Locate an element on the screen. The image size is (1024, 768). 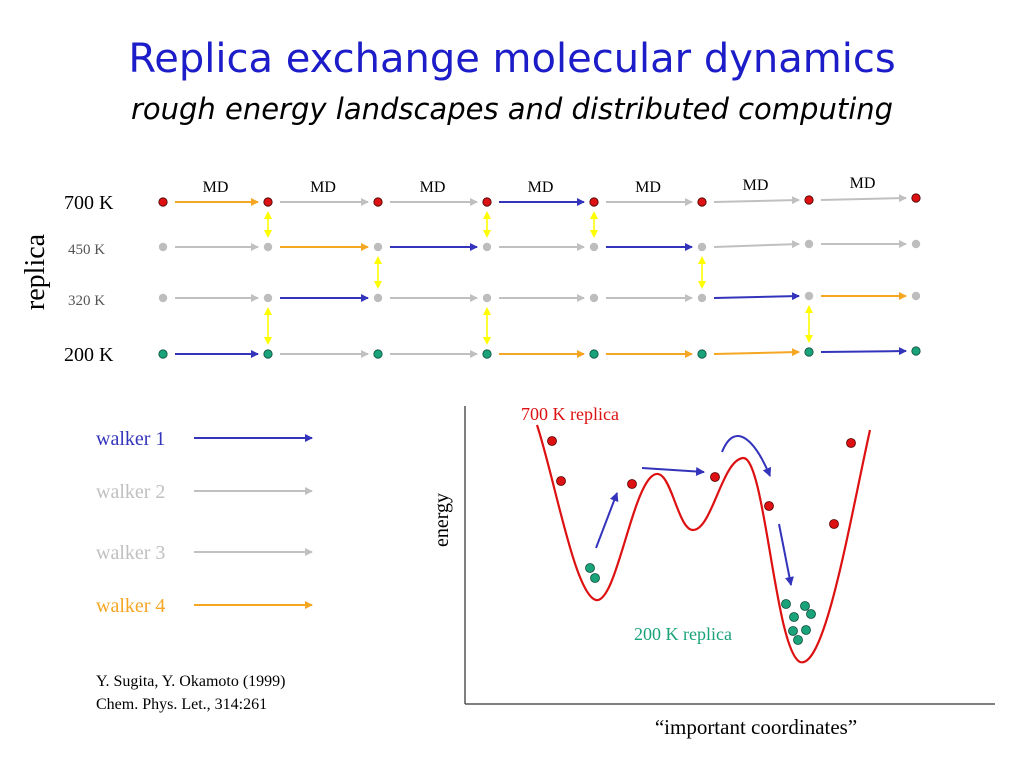
temperature-label: 450 K is located at coordinates (86, 250).